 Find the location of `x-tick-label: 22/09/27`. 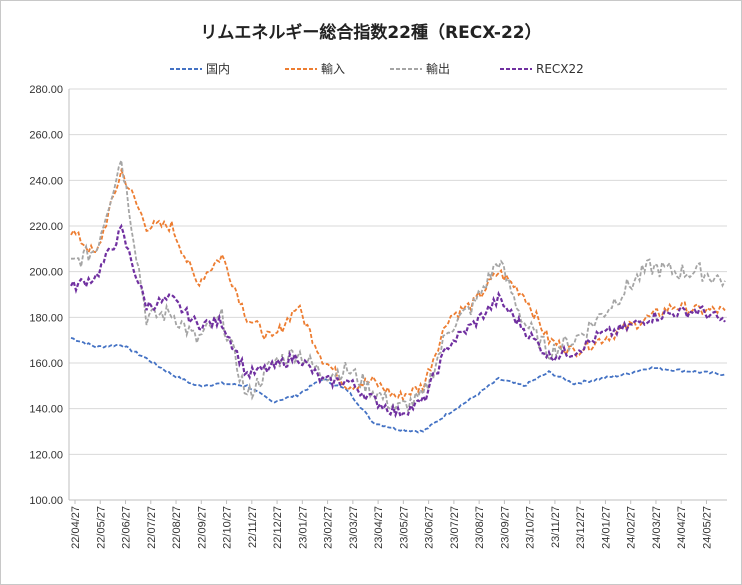

x-tick-label: 22/09/27 is located at coordinates (202, 527).